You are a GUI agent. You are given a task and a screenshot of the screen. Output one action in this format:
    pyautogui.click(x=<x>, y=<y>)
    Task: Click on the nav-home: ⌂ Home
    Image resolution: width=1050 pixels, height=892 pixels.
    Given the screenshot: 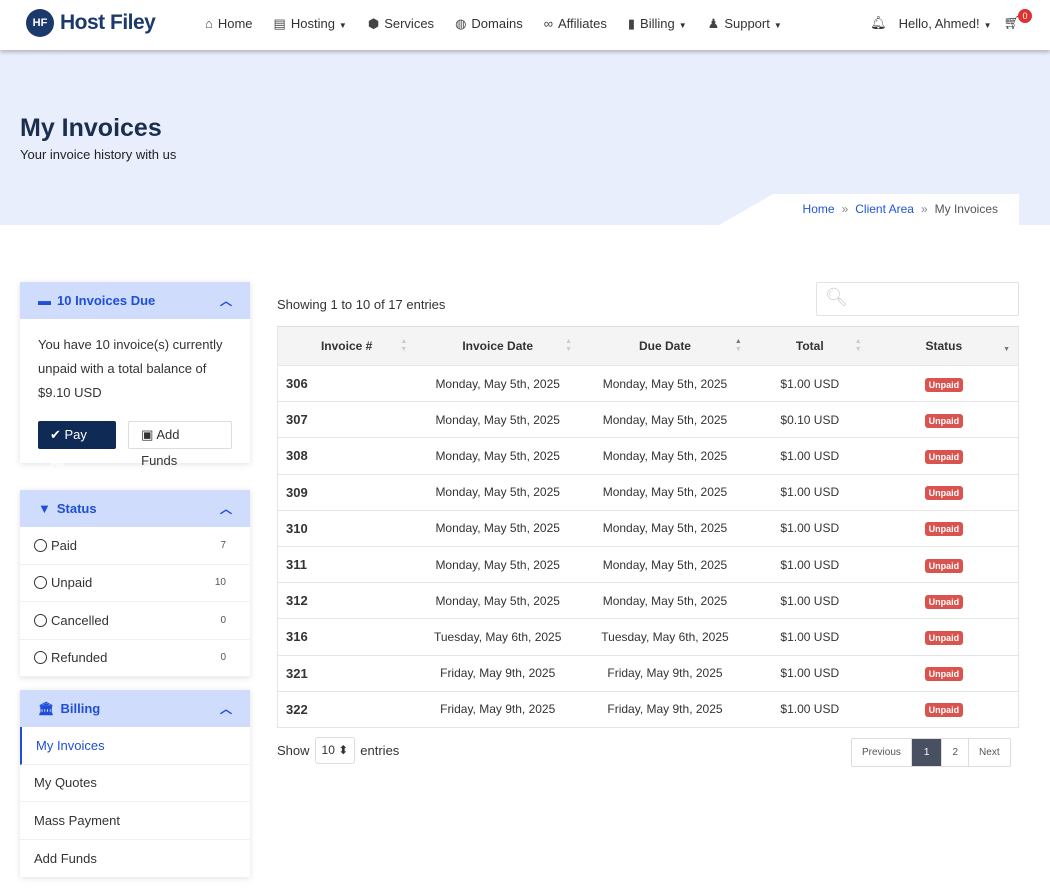 What is the action you would take?
    pyautogui.click(x=229, y=24)
    